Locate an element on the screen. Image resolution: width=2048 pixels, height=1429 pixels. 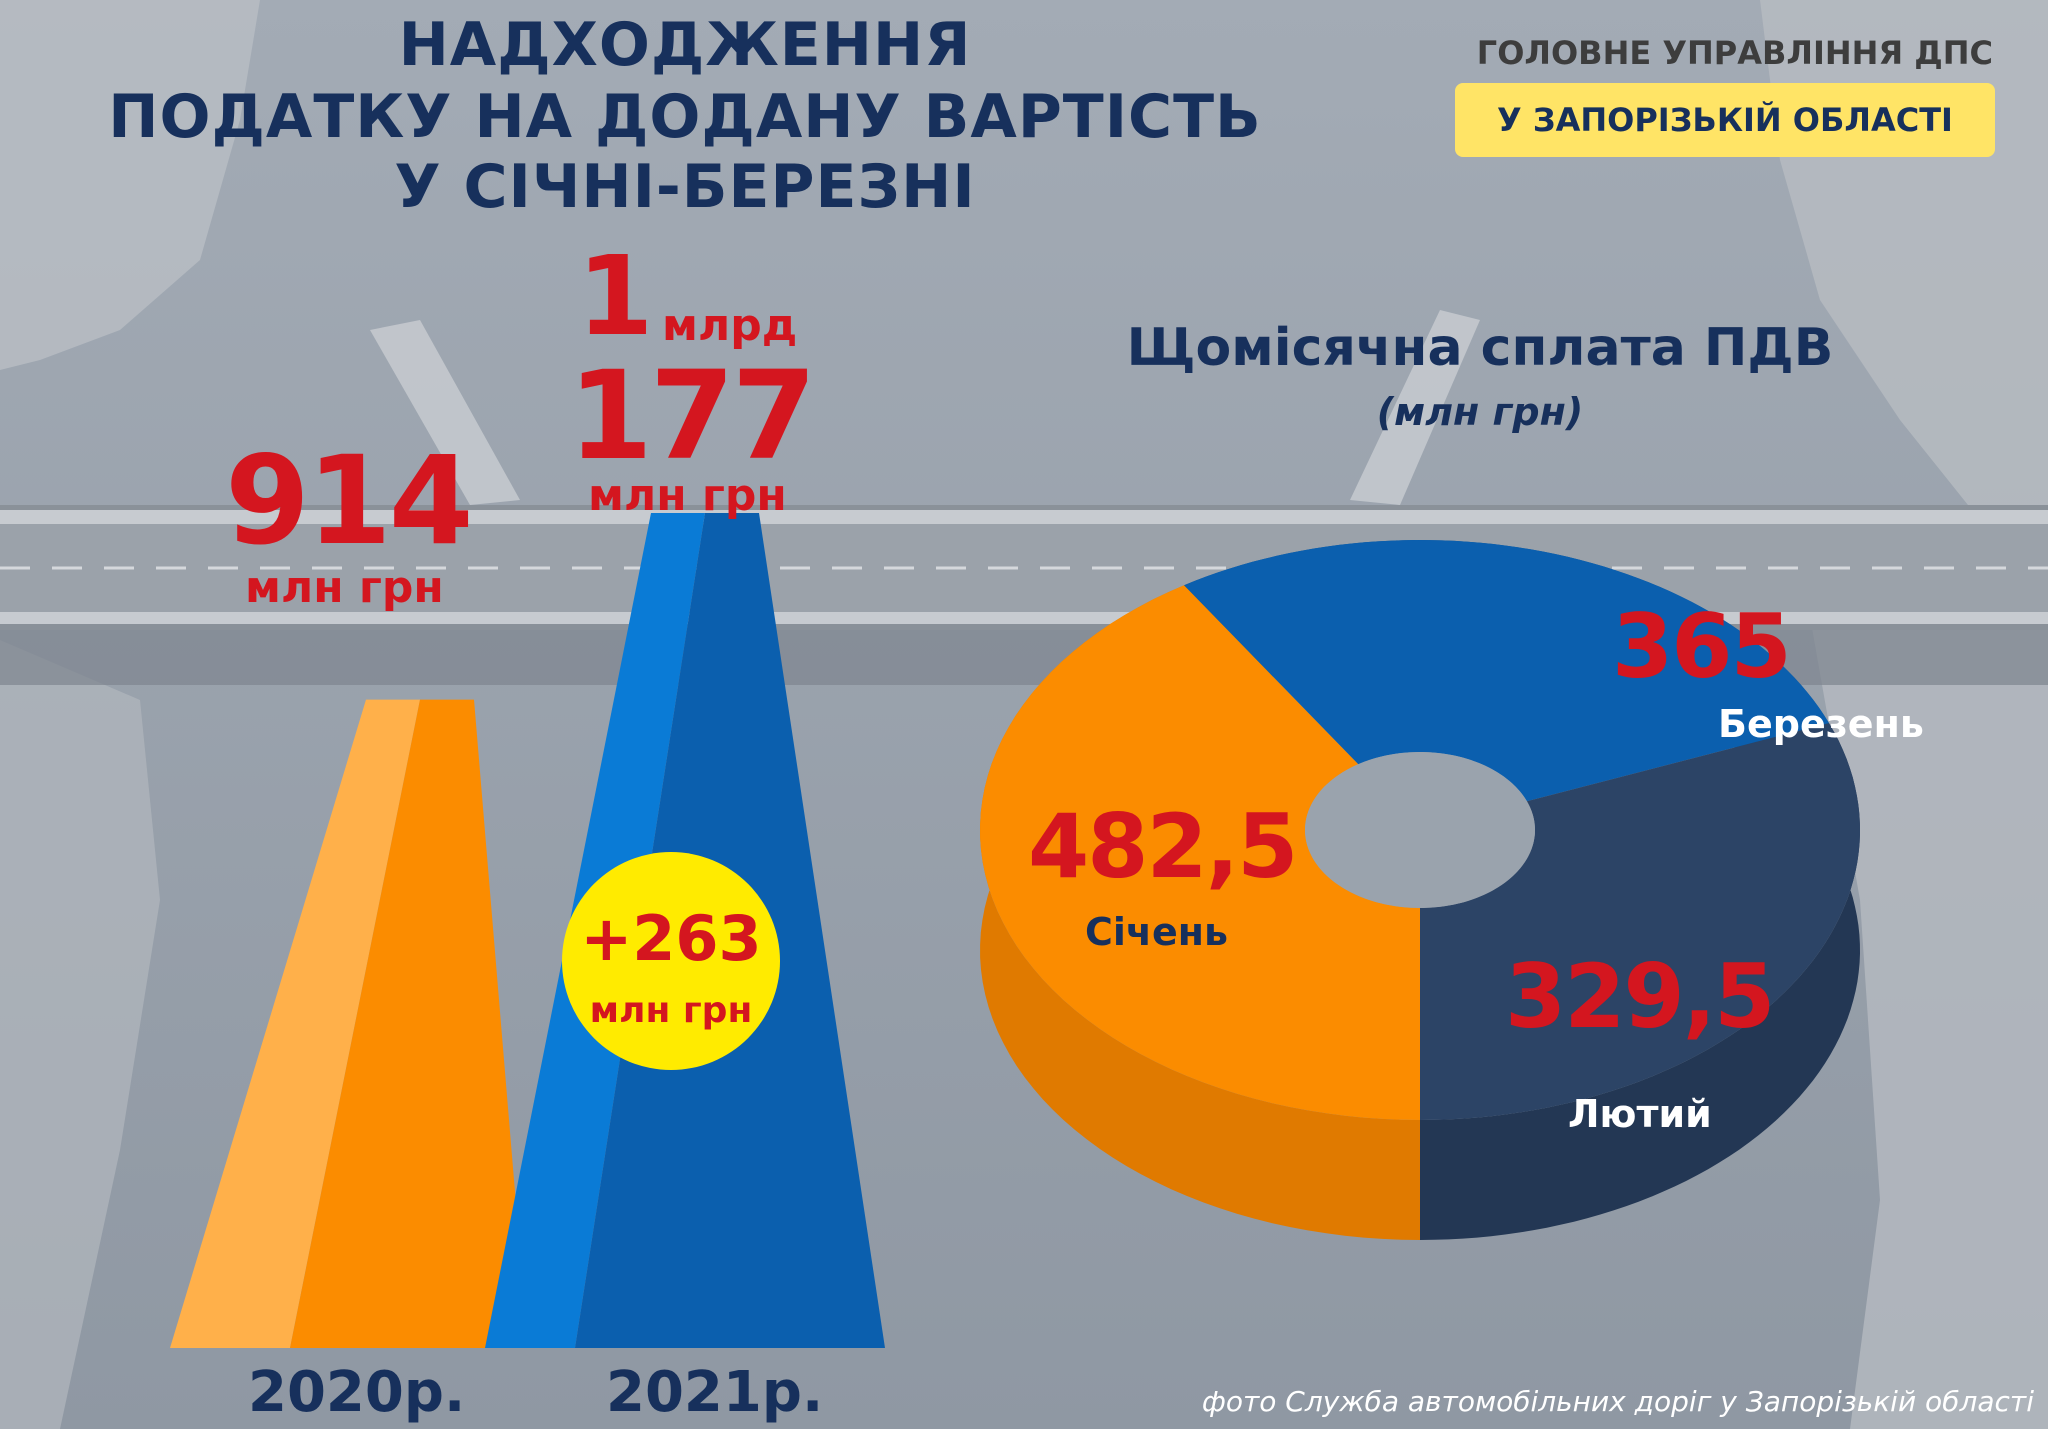
bar-2020р.-face-right is located at coordinates (409, 1023).